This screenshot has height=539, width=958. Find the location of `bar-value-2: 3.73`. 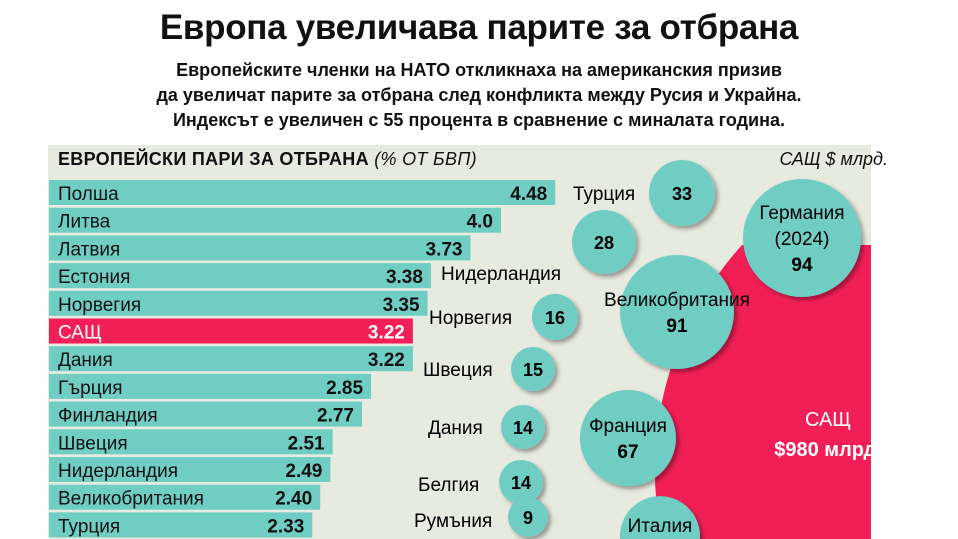

bar-value-2: 3.73 is located at coordinates (444, 249).